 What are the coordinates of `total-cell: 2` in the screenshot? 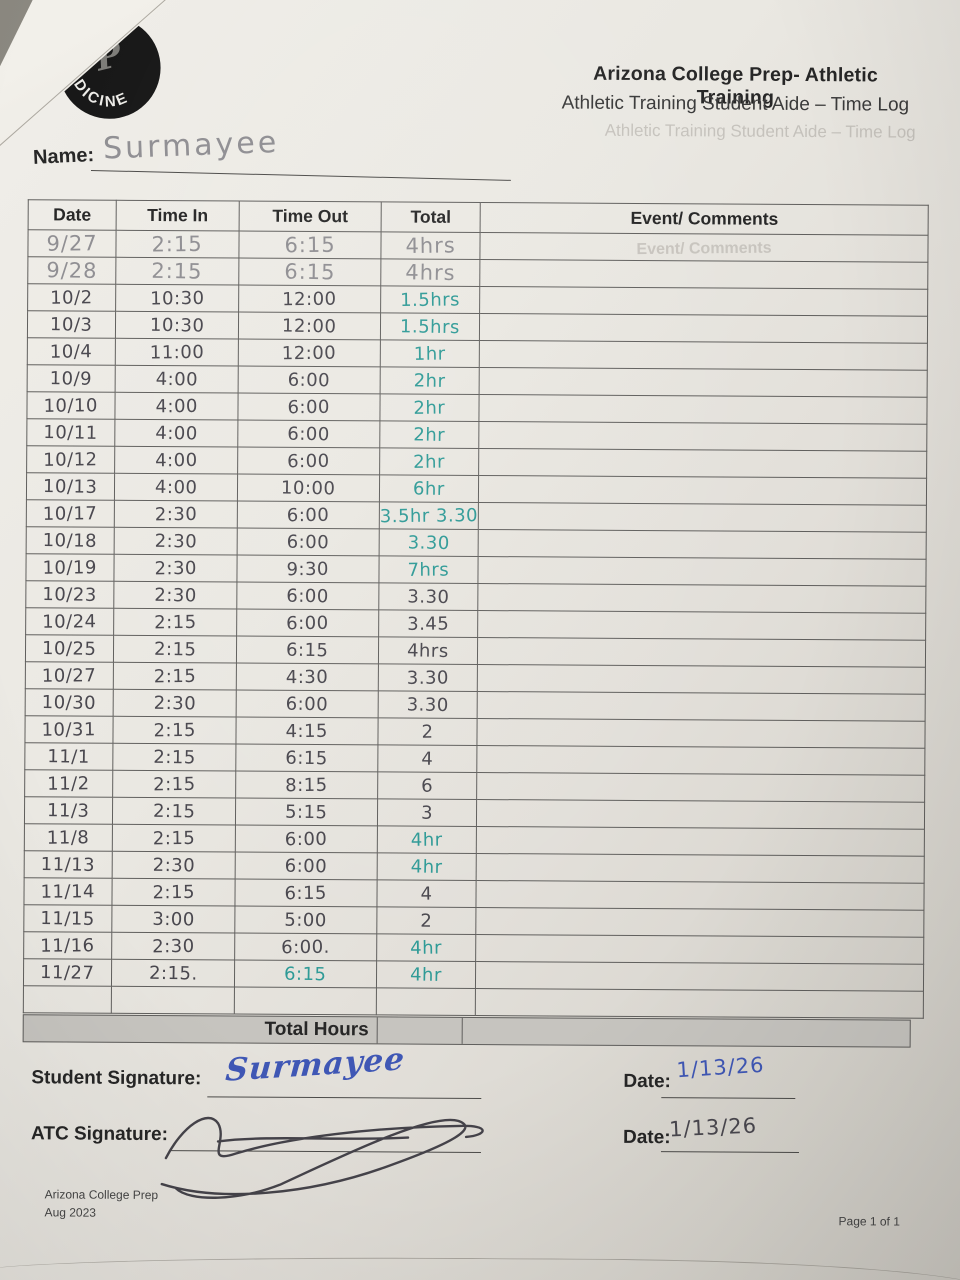 It's located at (426, 920).